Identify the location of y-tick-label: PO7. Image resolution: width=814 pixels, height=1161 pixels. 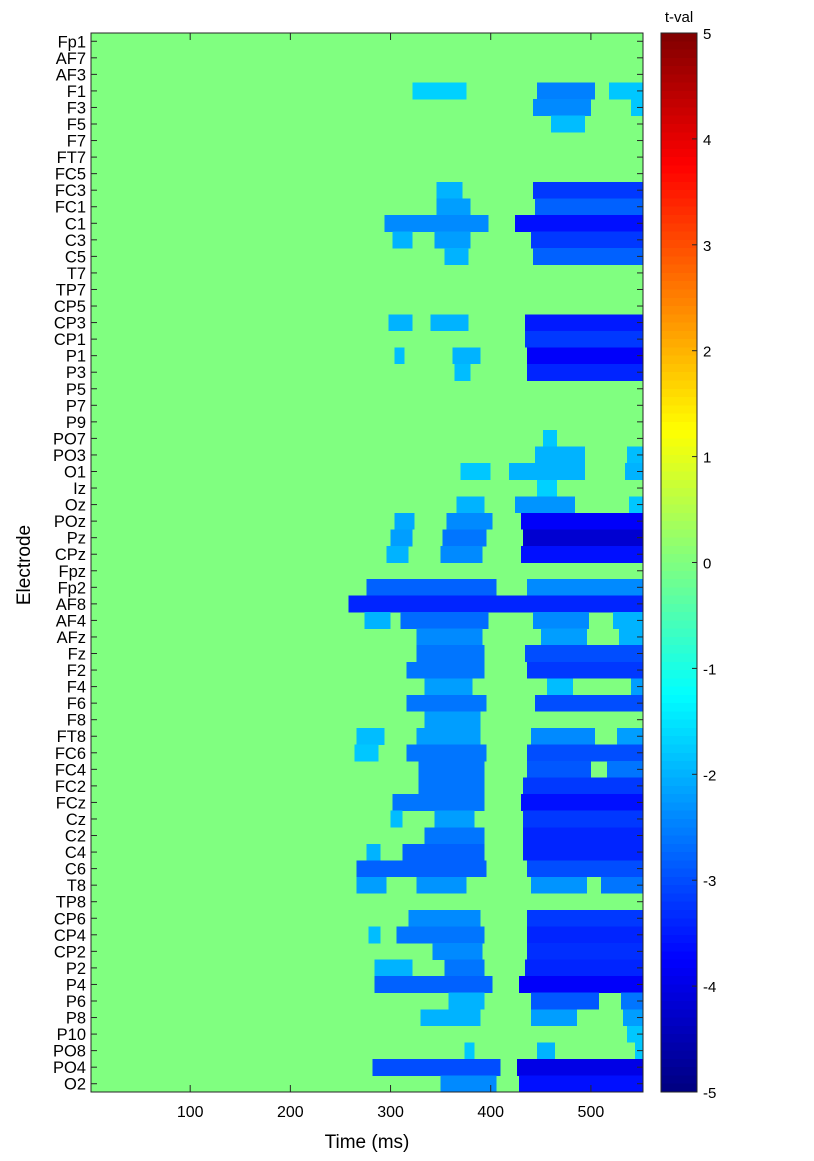
(69, 439).